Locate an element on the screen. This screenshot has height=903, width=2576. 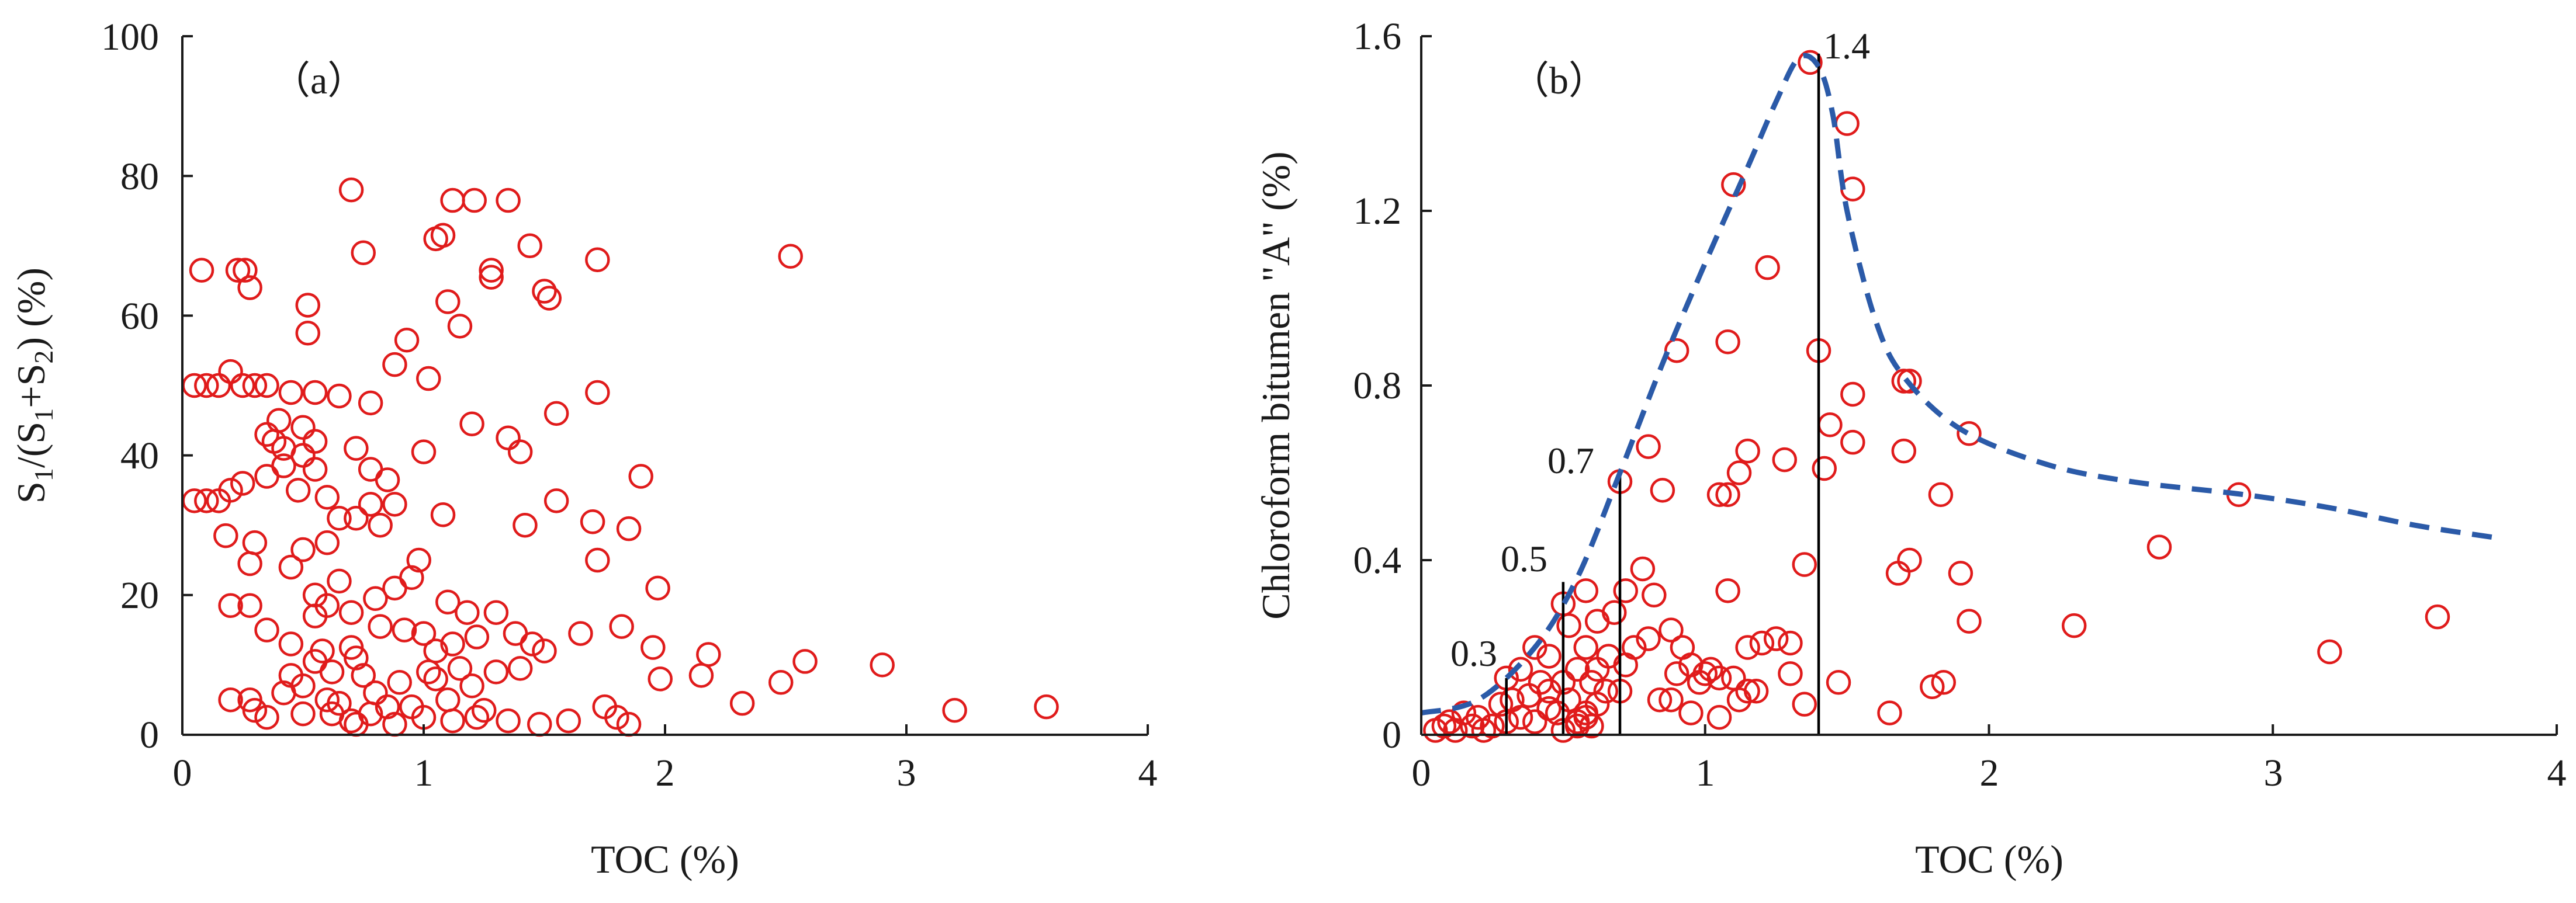
y-tick-label-b-1: 0.4 is located at coordinates (1377, 560).